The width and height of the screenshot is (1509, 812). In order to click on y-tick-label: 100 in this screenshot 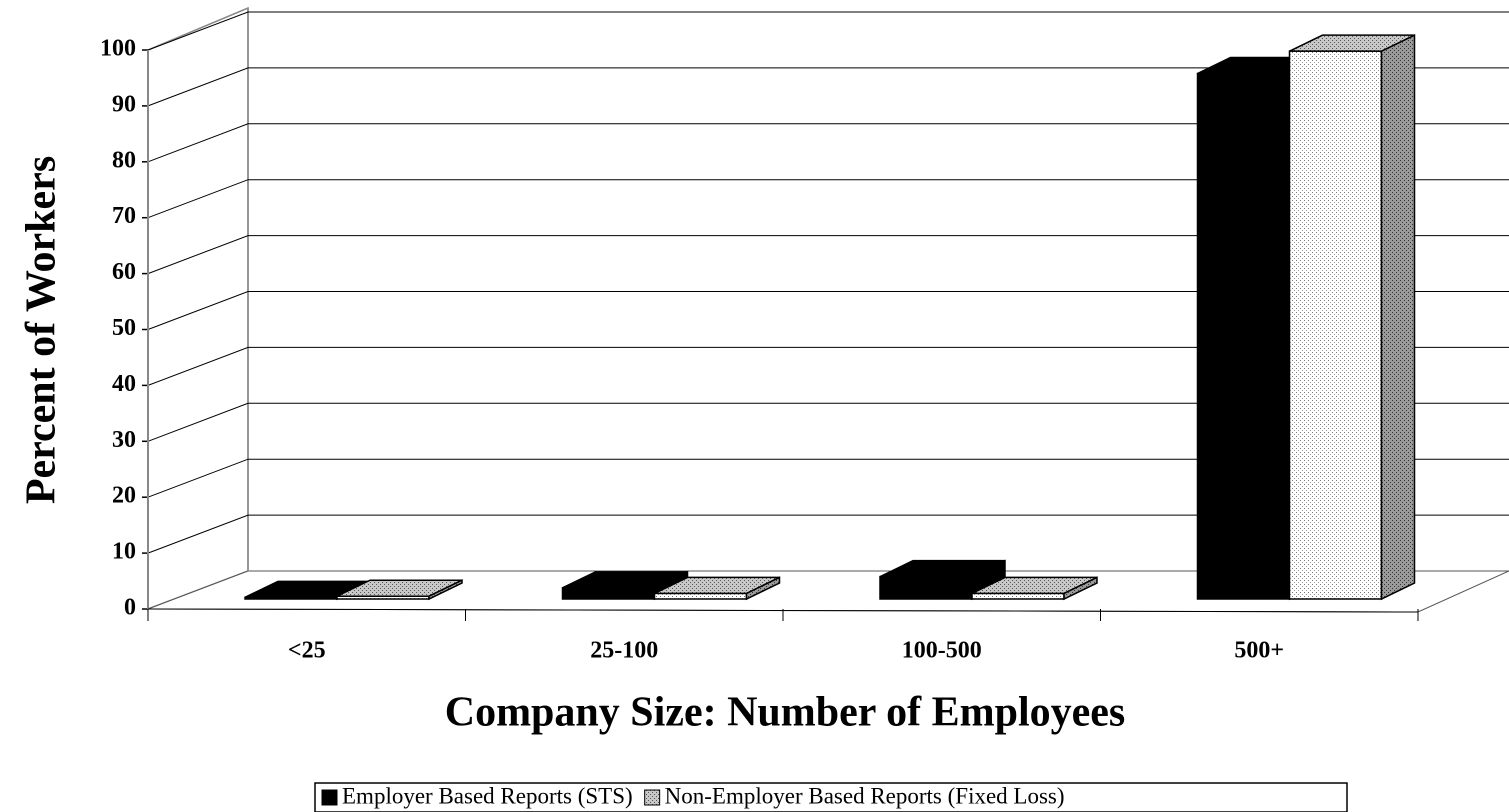, I will do `click(118, 49)`.